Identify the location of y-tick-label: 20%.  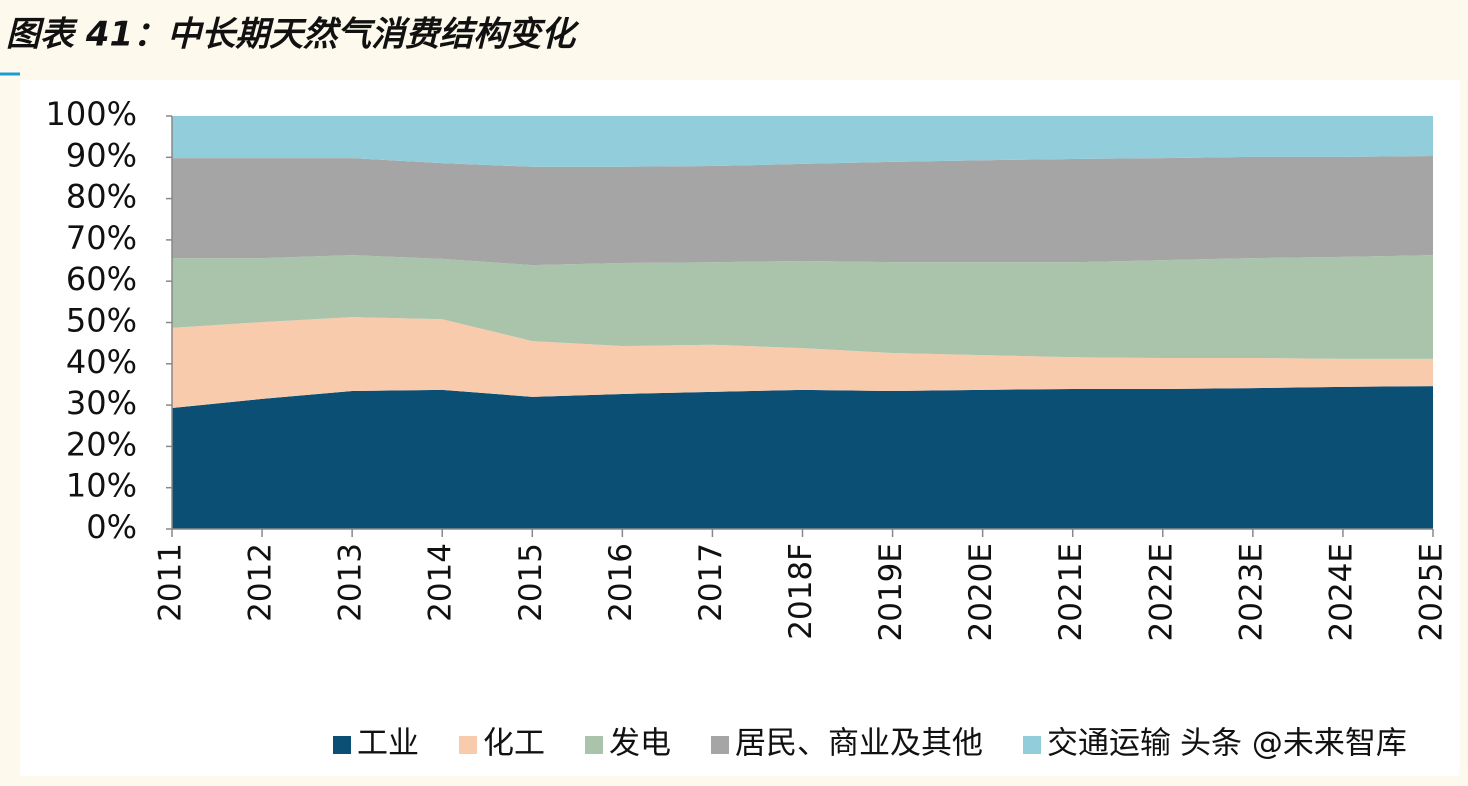
(101, 444).